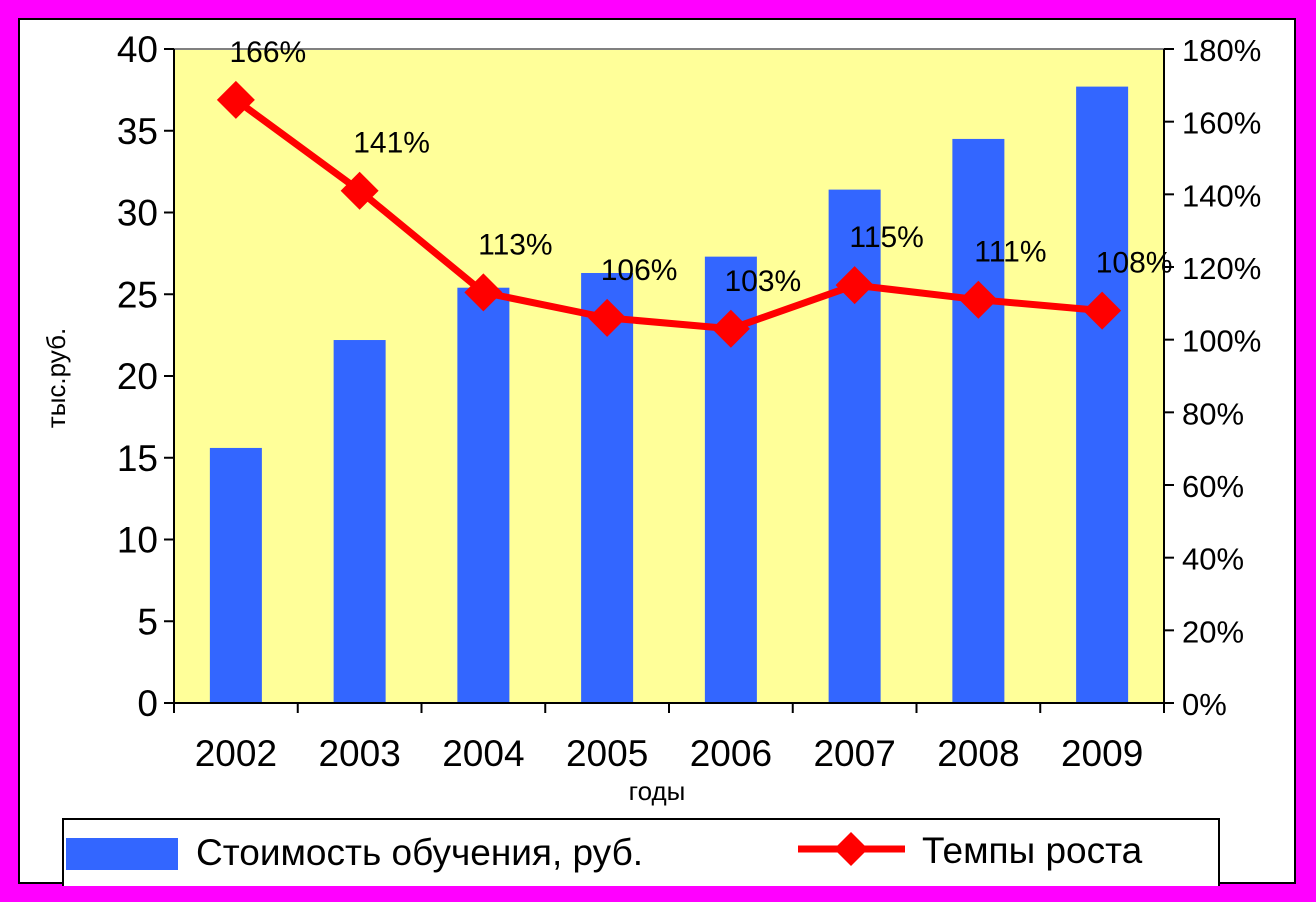 The height and width of the screenshot is (902, 1316). I want to click on marker-2008, so click(978, 299).